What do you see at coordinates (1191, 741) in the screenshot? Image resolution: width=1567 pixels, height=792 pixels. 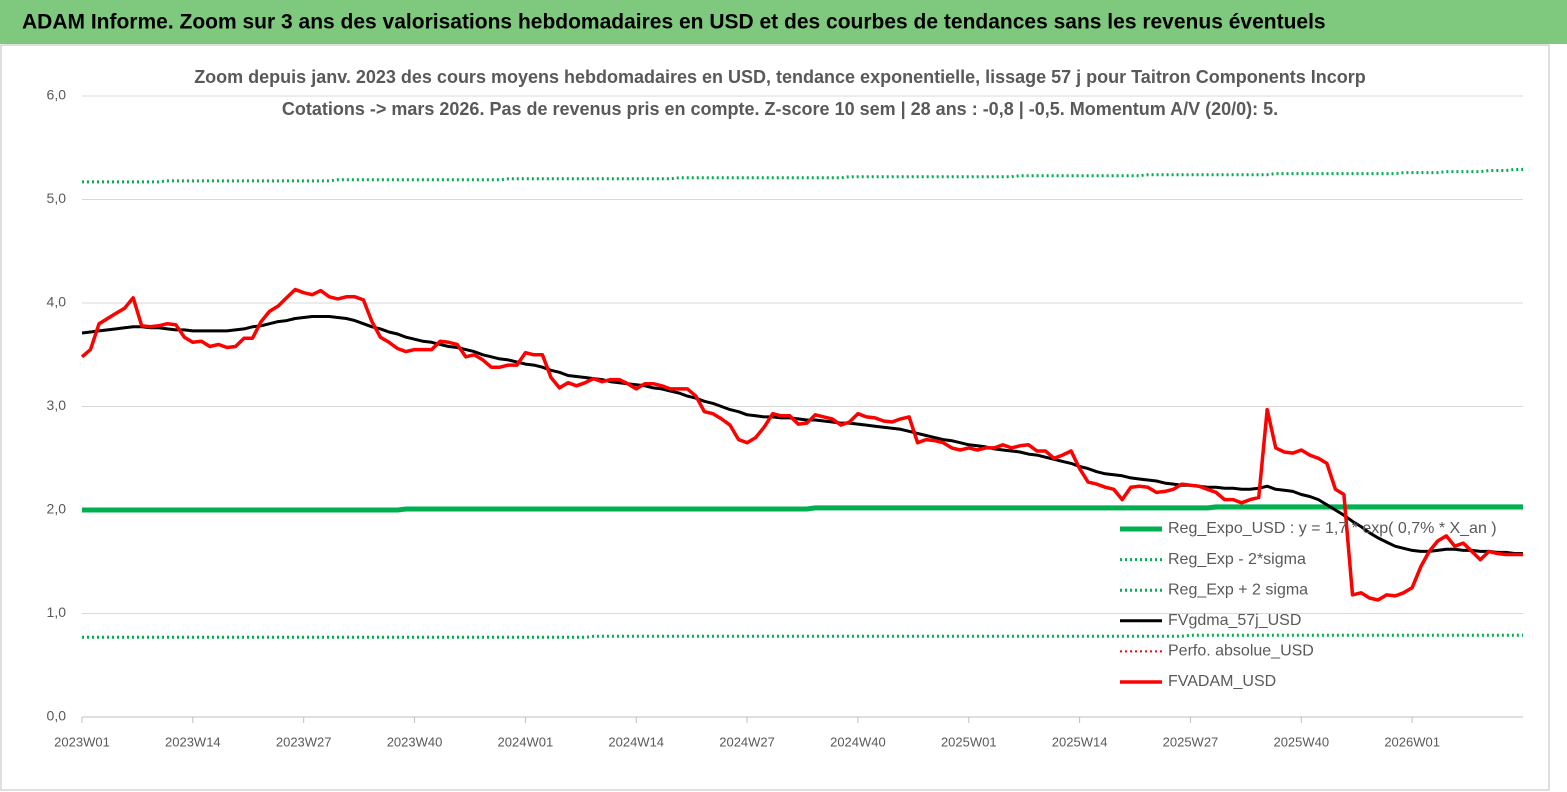 I see `x-tick-label: 2025W27` at bounding box center [1191, 741].